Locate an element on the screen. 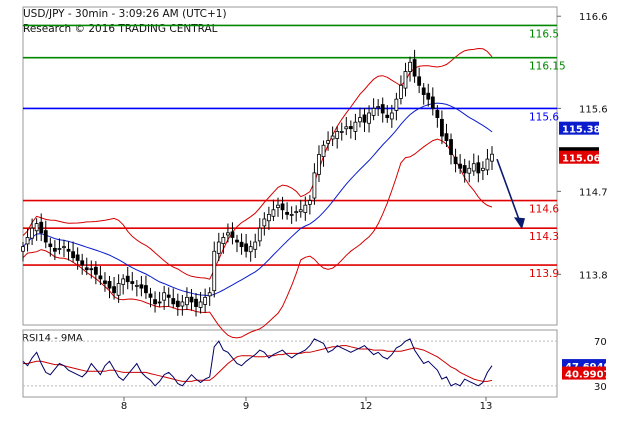 The image size is (631, 429). chart-title: USD/JPY - 30min - 3:09:26 AM (UTC+1) is located at coordinates (125, 14).